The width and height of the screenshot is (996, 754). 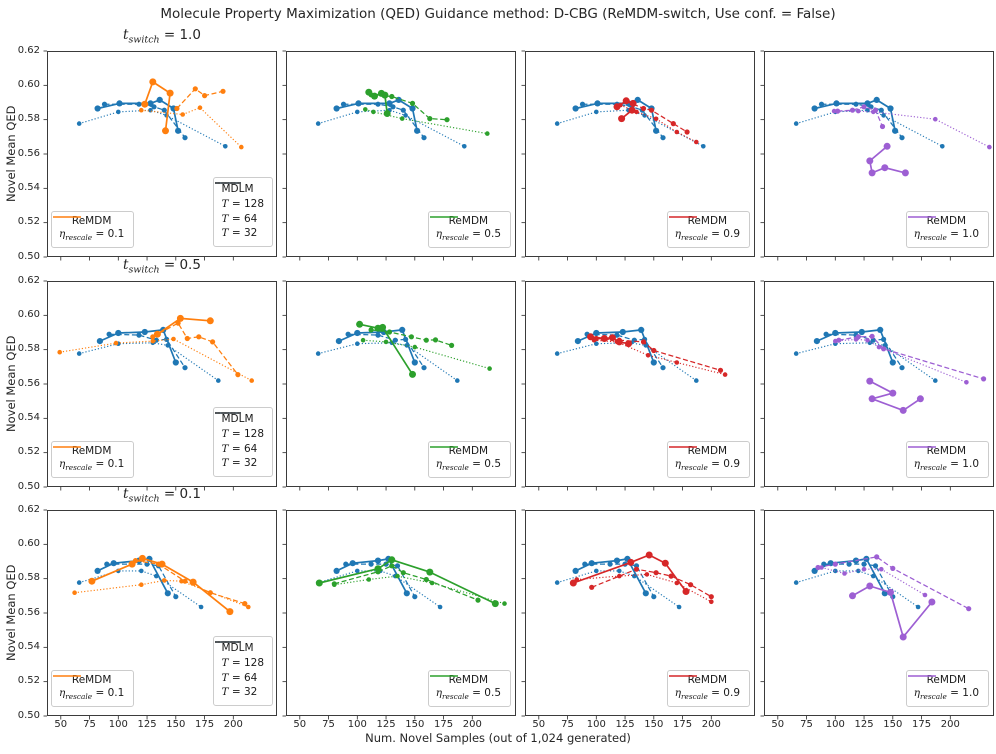 I want to click on subplot-r2c2: ReMDM ηrescale = 0.5, so click(x=399, y=385).